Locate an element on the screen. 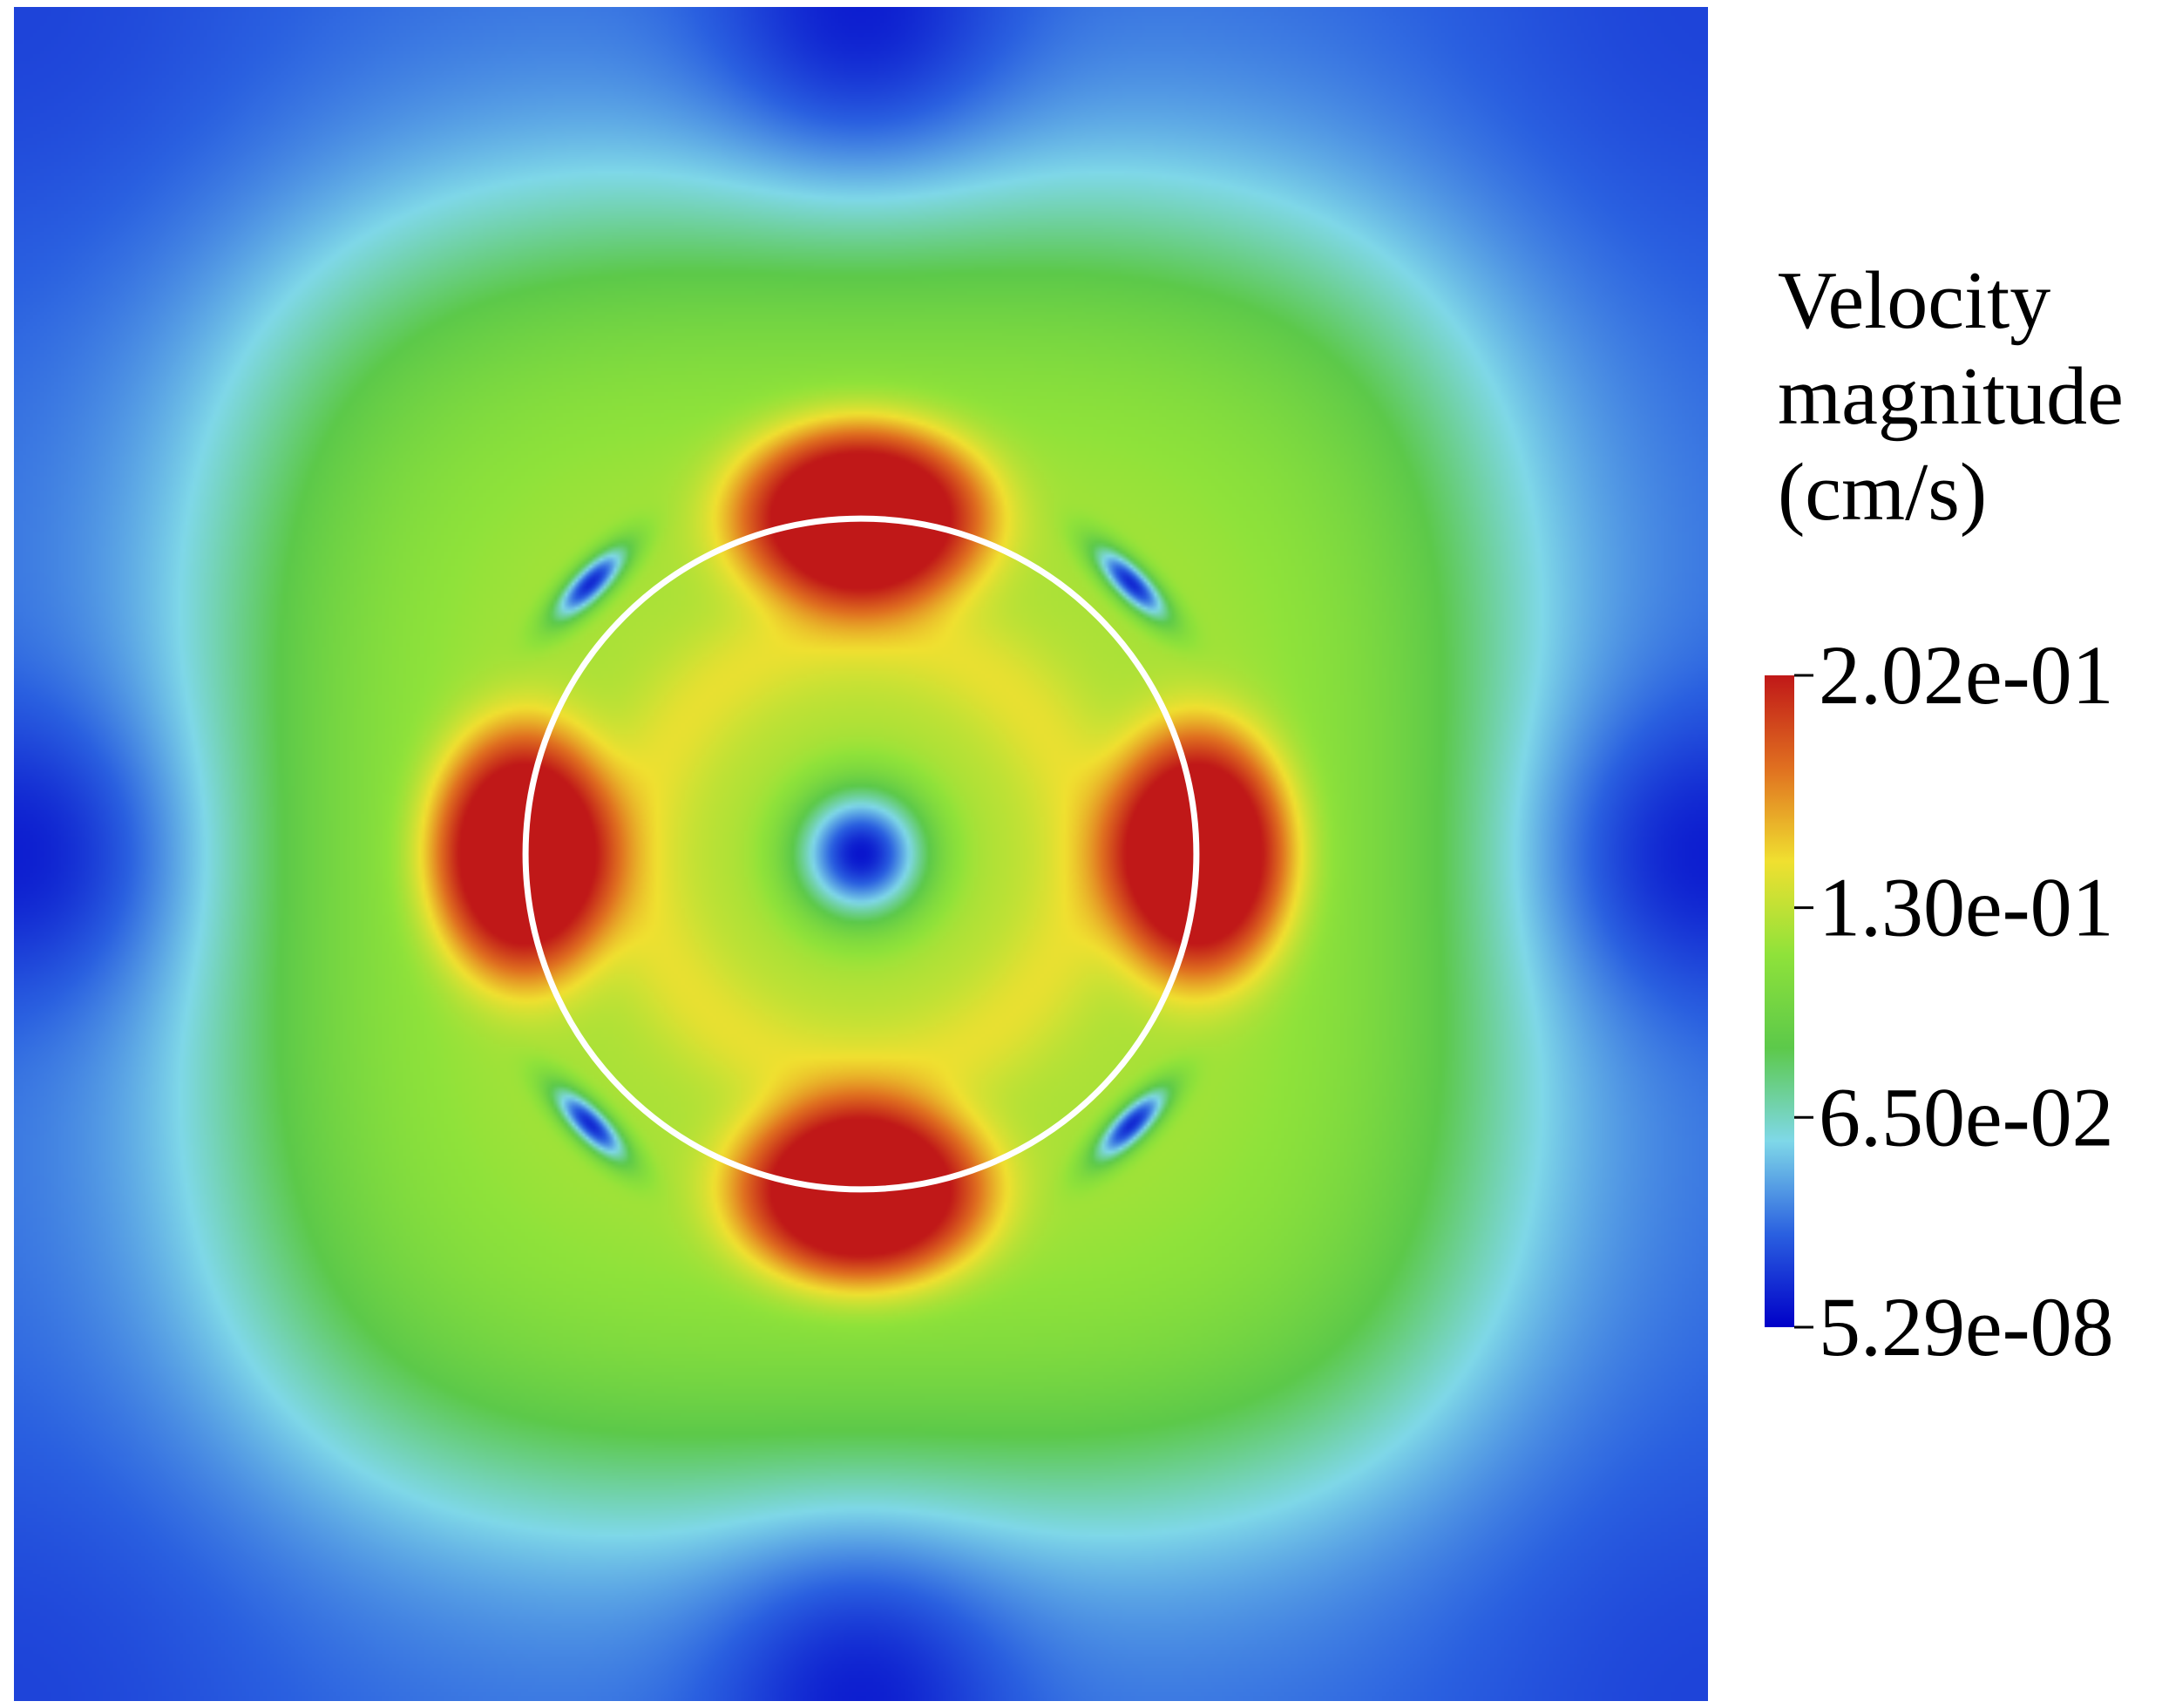 The width and height of the screenshot is (2162, 1708). colorbar-title: Velocity magnitude (cm/s) is located at coordinates (1969, 396).